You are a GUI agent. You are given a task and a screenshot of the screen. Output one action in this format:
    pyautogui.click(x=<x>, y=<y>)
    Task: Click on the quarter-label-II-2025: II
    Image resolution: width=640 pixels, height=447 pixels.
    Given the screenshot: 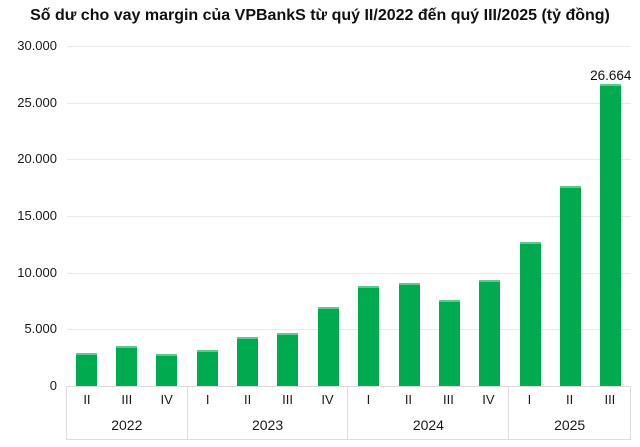 What is the action you would take?
    pyautogui.click(x=570, y=399)
    